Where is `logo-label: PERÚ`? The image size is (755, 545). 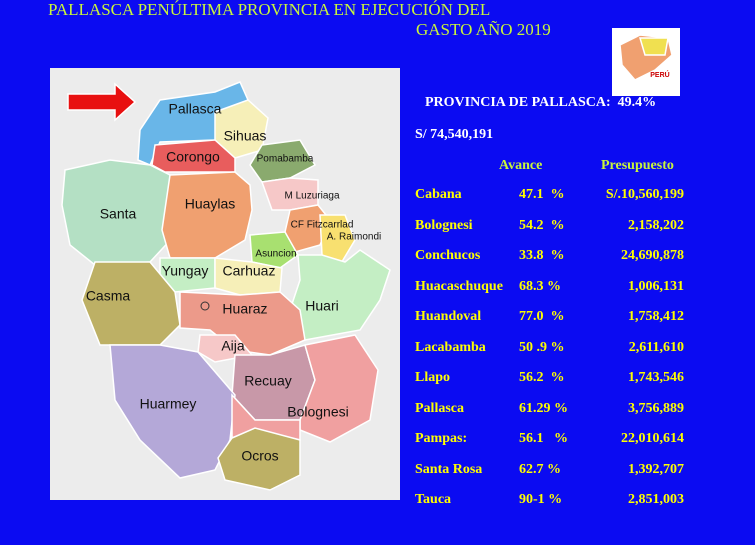
logo-label: PERÚ is located at coordinates (659, 74).